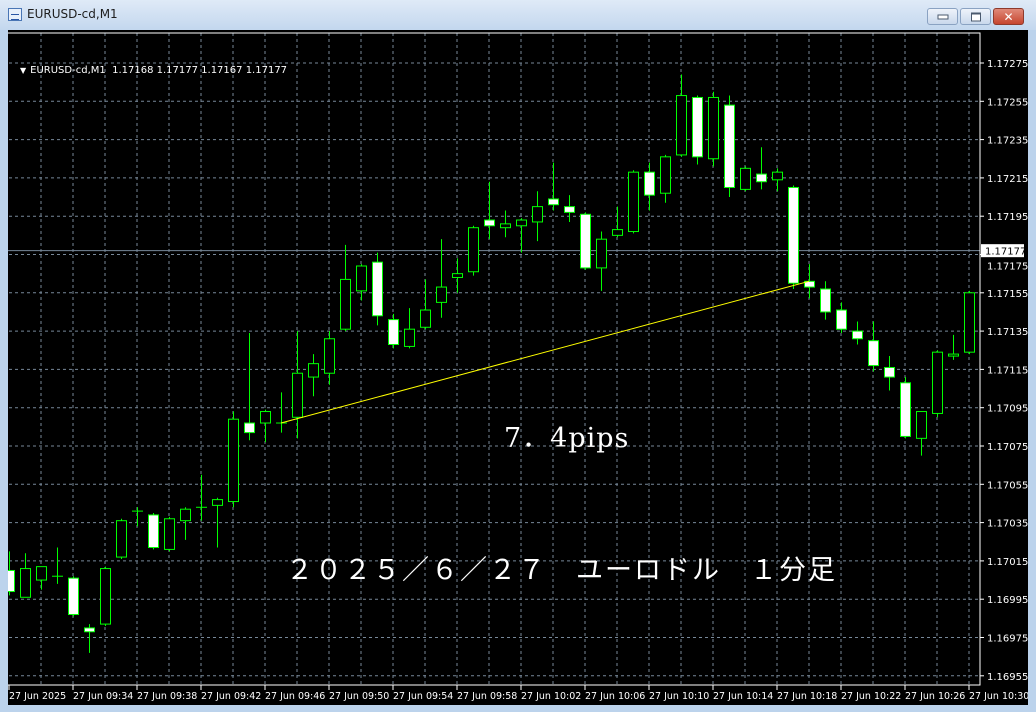 The height and width of the screenshot is (712, 1036). I want to click on x-tick-label: 27 Jun 10:30, so click(998, 696).